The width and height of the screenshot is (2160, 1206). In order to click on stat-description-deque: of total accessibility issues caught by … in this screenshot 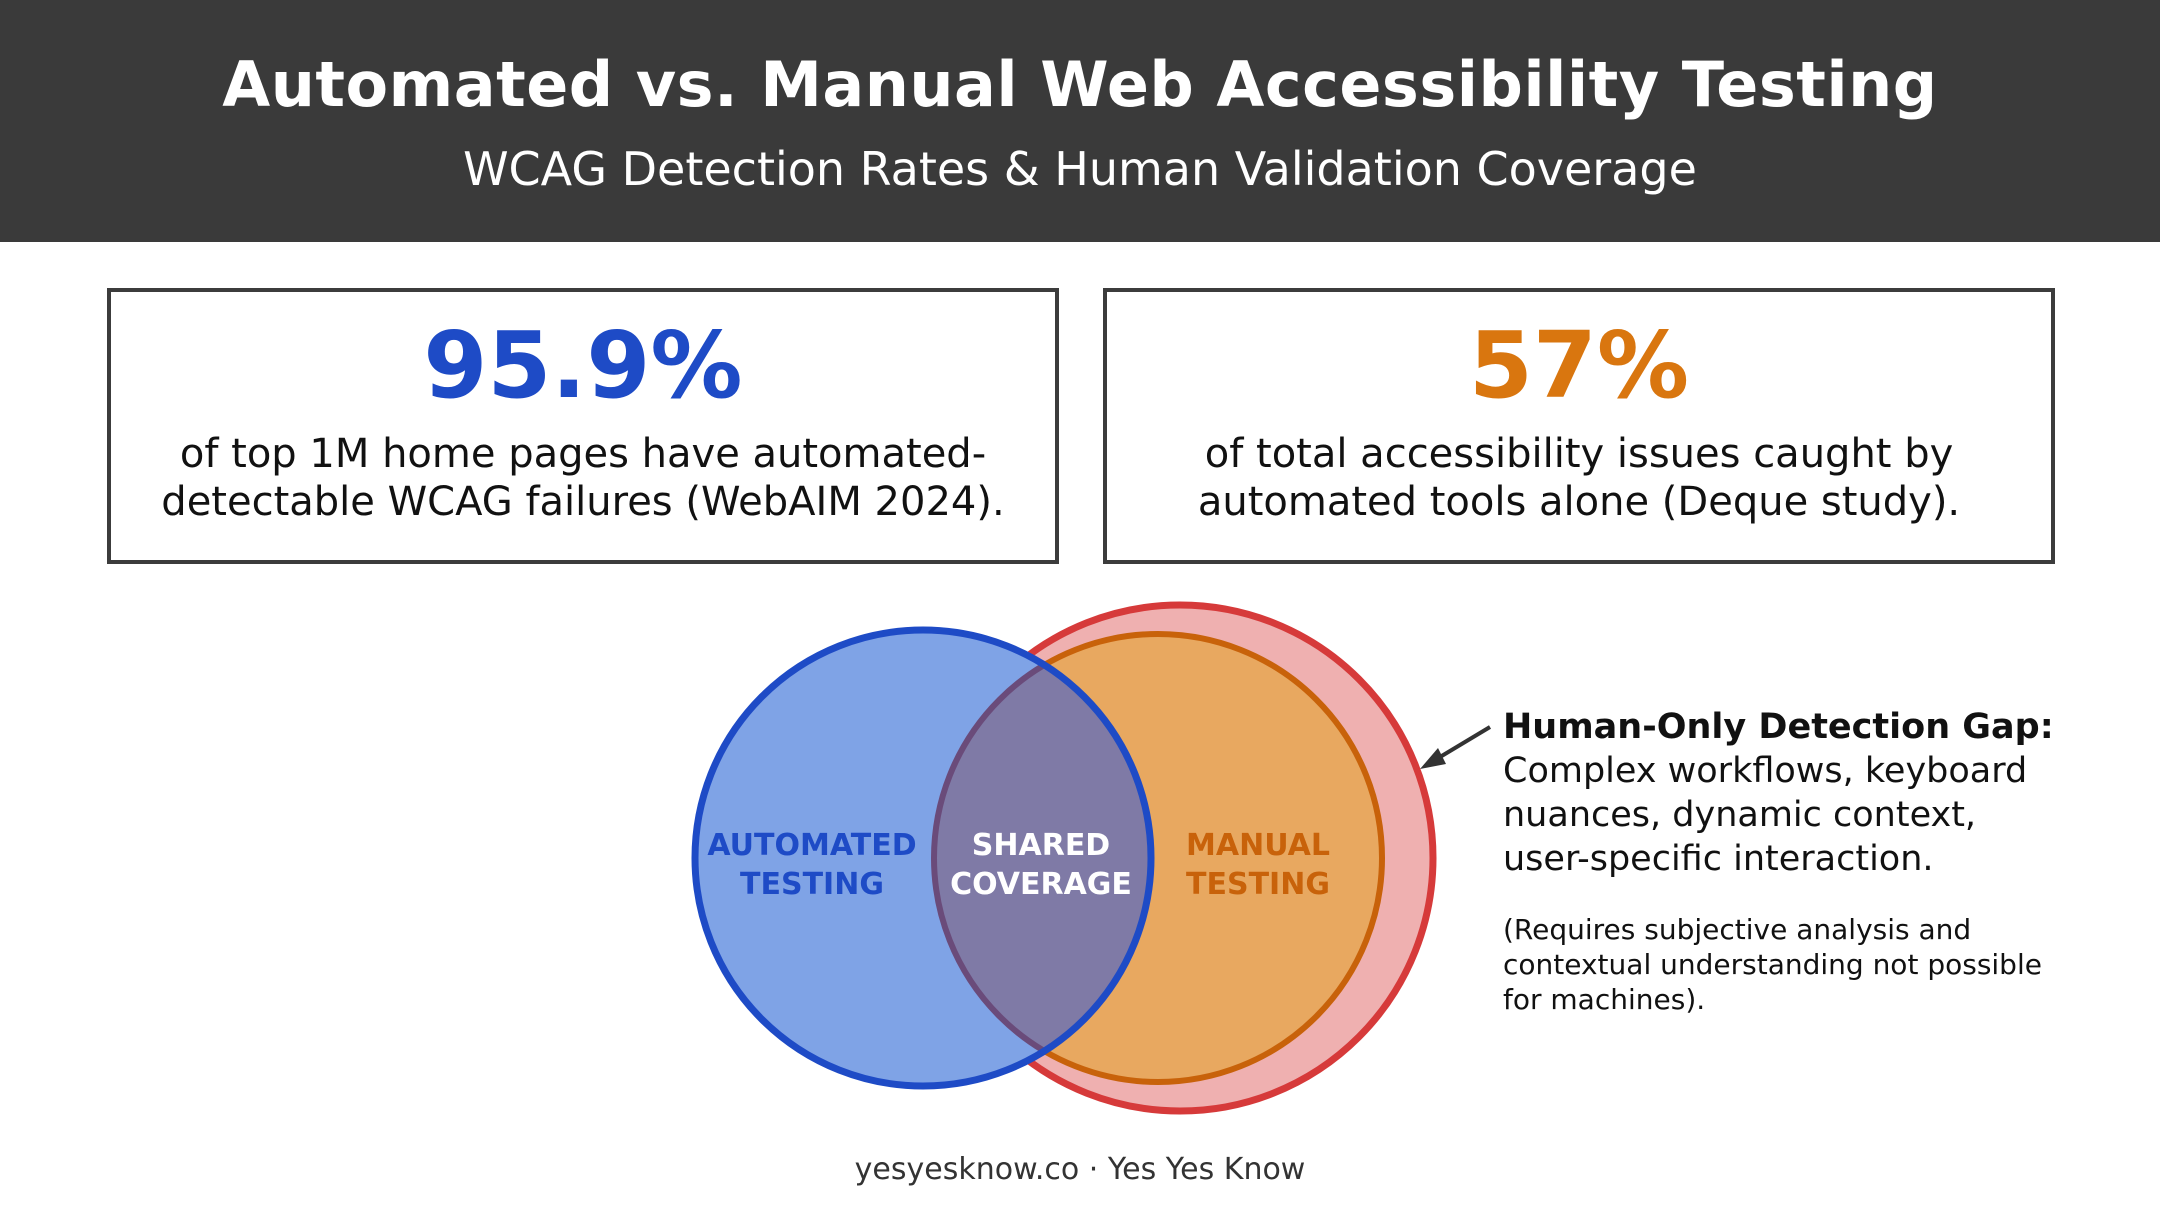, I will do `click(1579, 478)`.